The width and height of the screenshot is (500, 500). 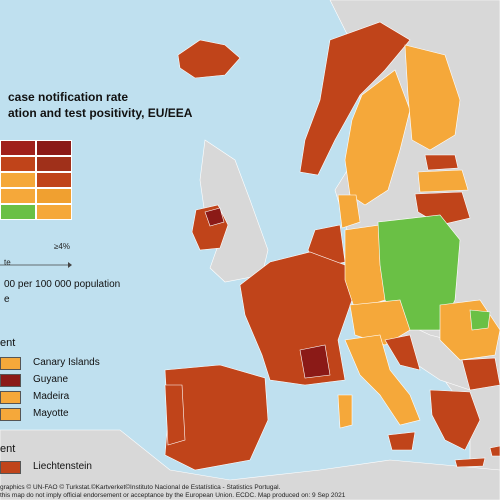 I want to click on legend-cell-r1c2, so click(x=54, y=148).